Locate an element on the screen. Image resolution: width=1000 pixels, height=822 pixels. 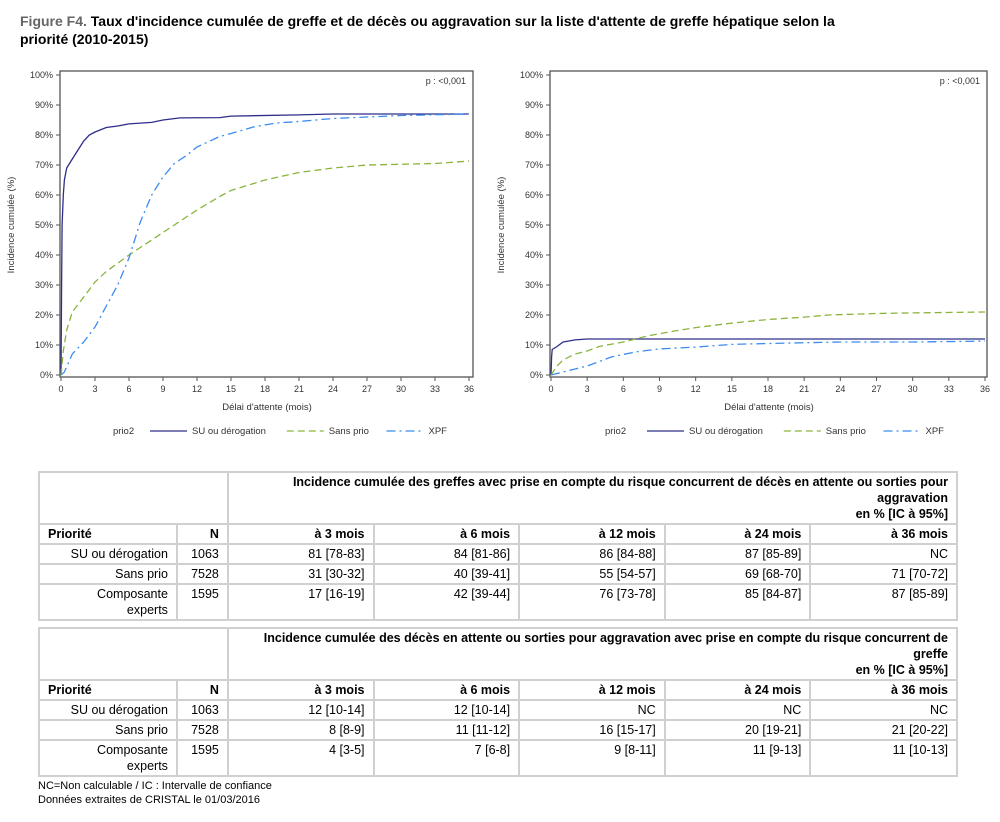
table-cell: 4 [3-5] is located at coordinates (300, 758).